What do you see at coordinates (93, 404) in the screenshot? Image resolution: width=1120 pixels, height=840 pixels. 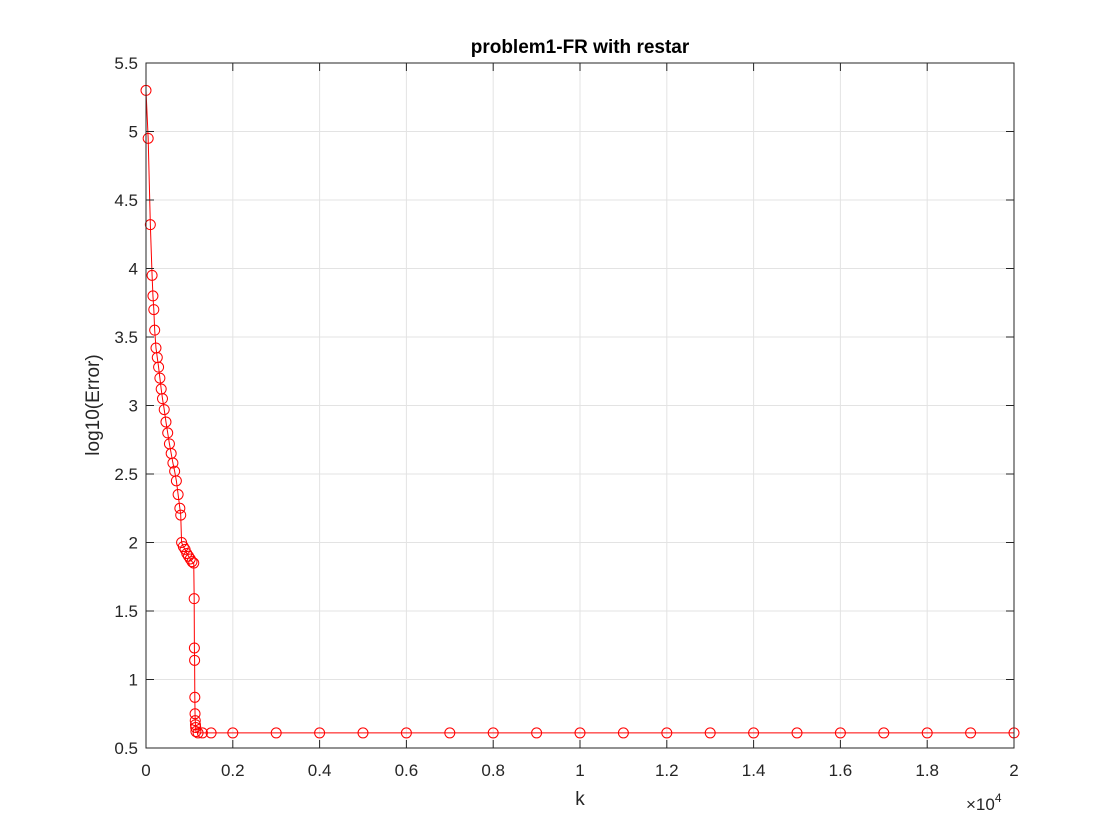 I see `y-axis-title: log10(Error)` at bounding box center [93, 404].